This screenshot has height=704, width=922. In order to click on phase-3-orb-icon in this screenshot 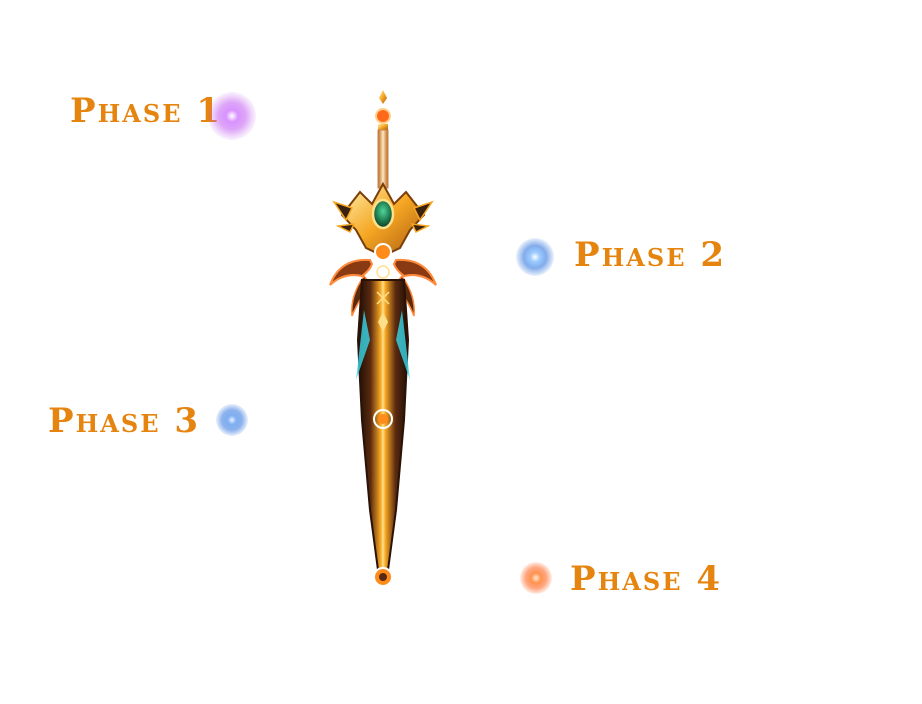, I will do `click(232, 420)`.